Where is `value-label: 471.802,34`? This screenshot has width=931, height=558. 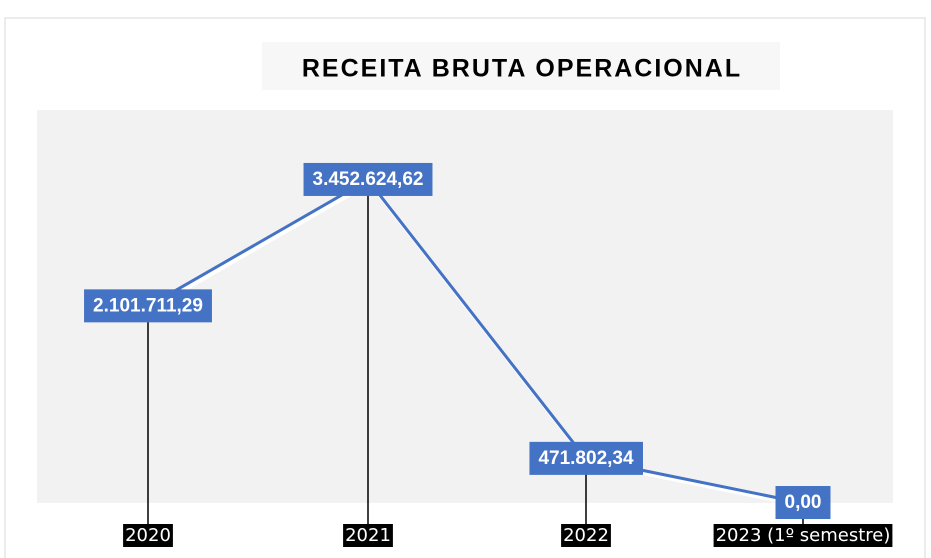 value-label: 471.802,34 is located at coordinates (586, 458).